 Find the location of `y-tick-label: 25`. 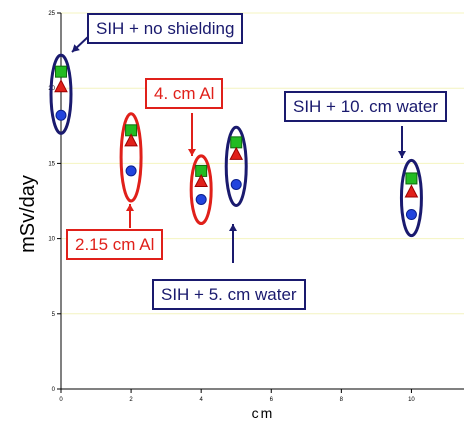

y-tick-label: 25 is located at coordinates (51, 14).